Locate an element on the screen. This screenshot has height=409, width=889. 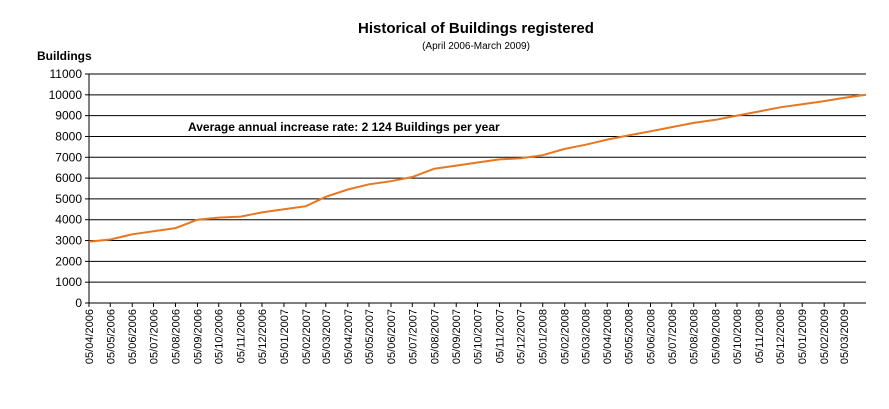
y-tick-label: 10000 is located at coordinates (66, 95).